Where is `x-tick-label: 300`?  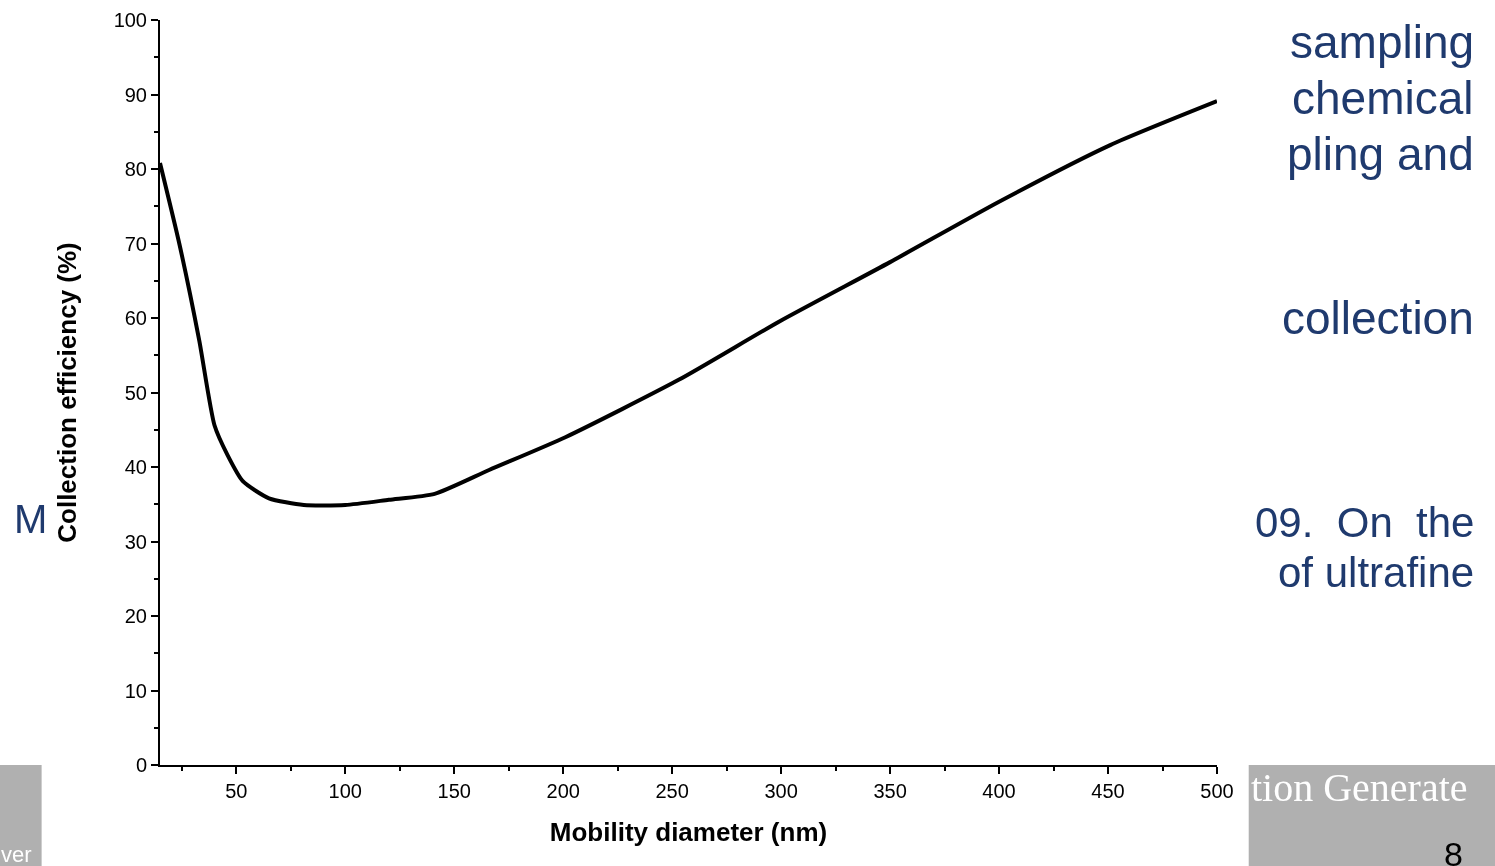 x-tick-label: 300 is located at coordinates (781, 791).